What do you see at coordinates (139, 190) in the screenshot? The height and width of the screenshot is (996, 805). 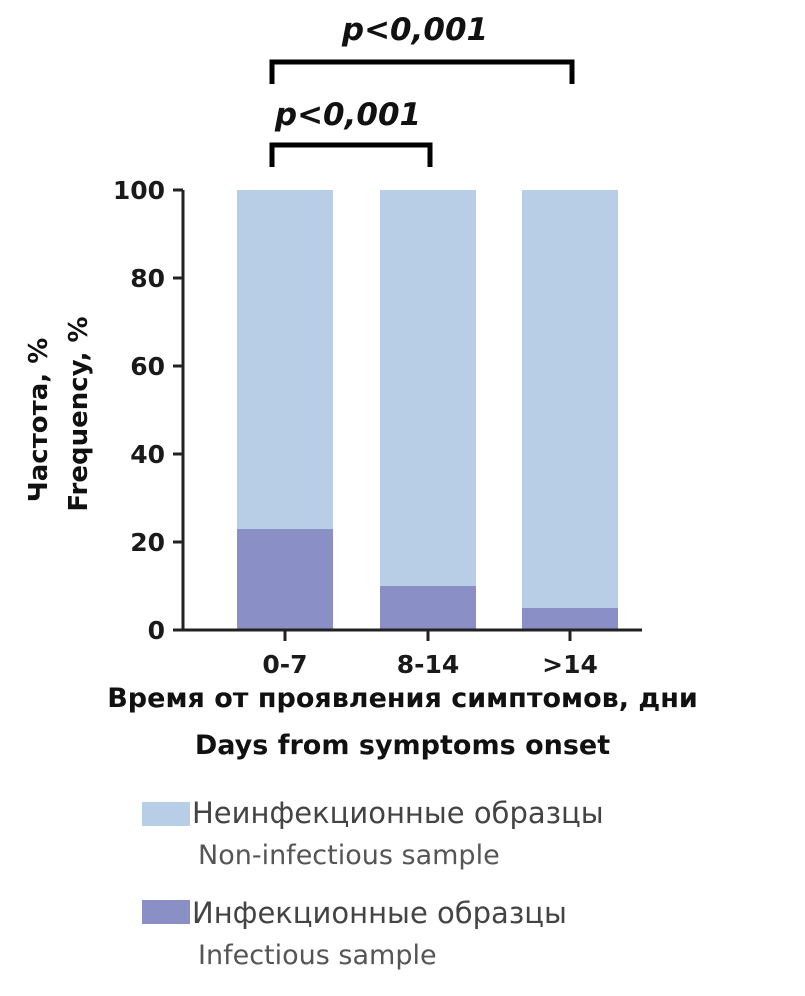 I see `y-tick-label-100: 100` at bounding box center [139, 190].